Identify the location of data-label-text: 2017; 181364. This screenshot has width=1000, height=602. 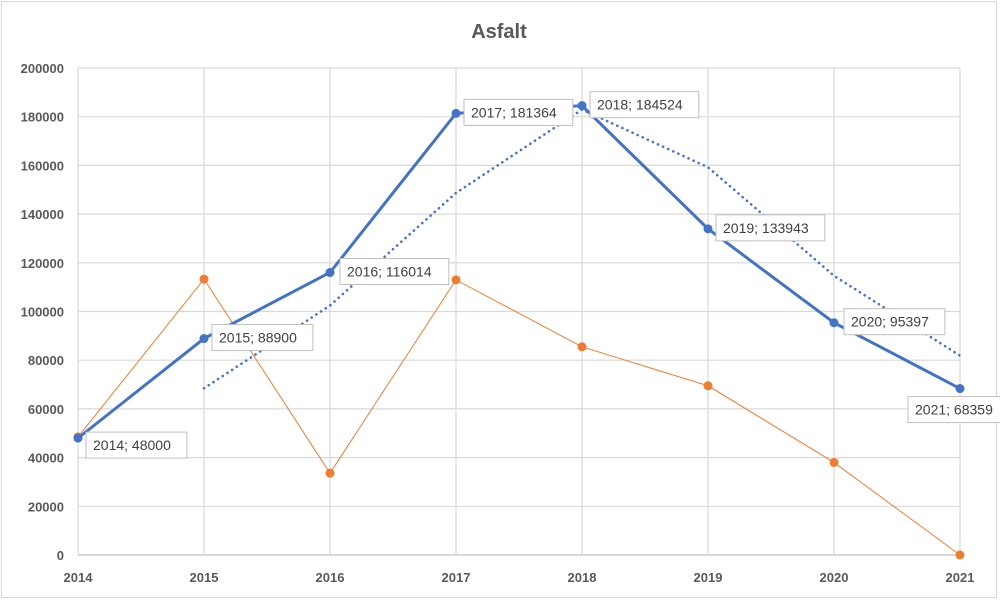
(514, 112).